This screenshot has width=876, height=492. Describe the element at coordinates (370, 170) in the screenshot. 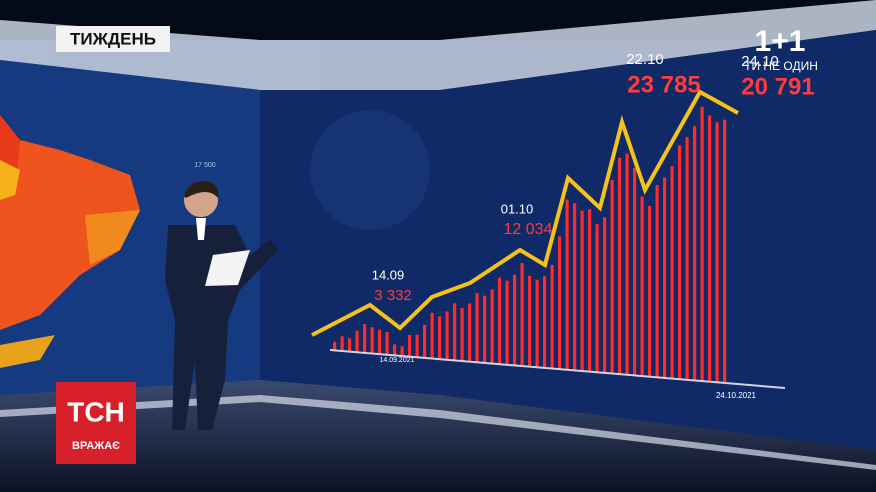

I see `virus-image` at that location.